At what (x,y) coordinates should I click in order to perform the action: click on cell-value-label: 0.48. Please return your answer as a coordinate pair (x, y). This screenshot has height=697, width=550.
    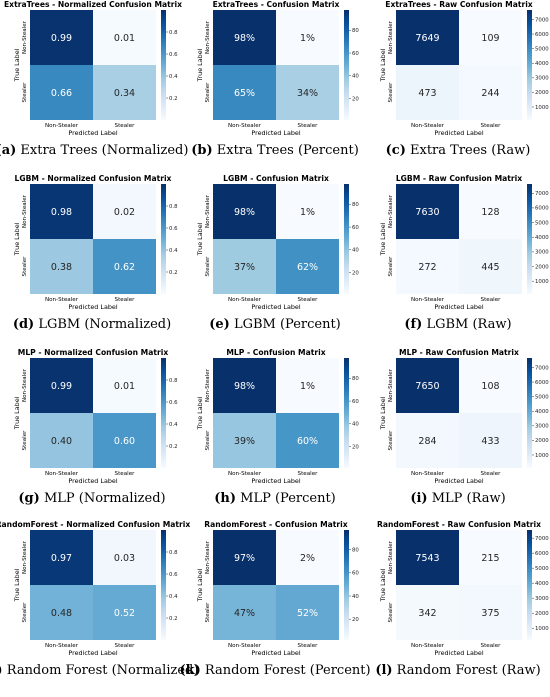
    Looking at the image, I should click on (61, 613).